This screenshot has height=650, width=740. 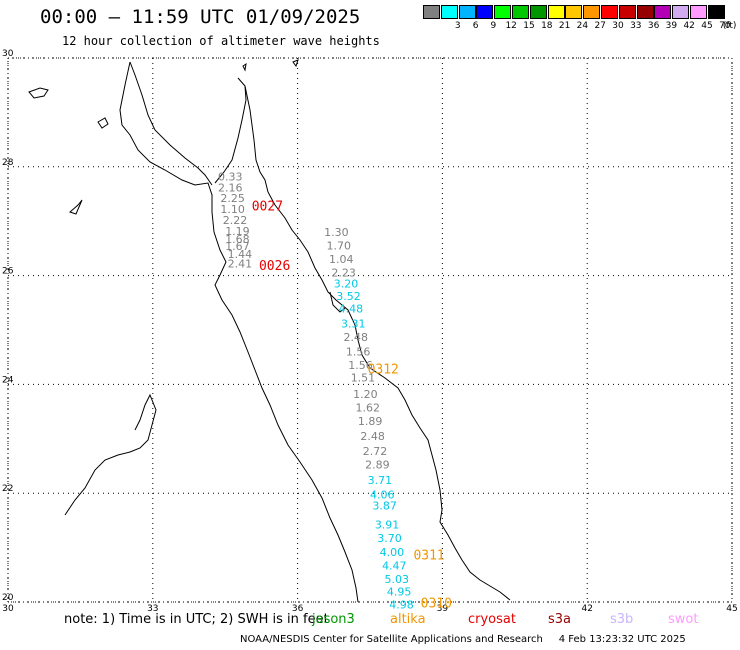 What do you see at coordinates (240, 254) in the screenshot?
I see `swh-value: 1.44` at bounding box center [240, 254].